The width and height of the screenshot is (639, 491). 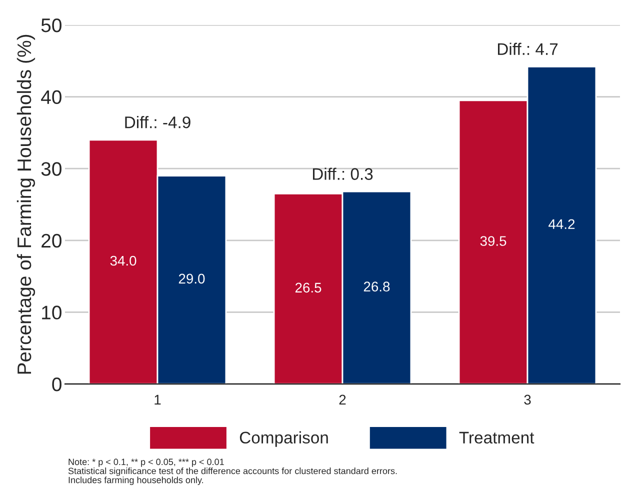 What do you see at coordinates (308, 287) in the screenshot?
I see `data-label: 26.5` at bounding box center [308, 287].